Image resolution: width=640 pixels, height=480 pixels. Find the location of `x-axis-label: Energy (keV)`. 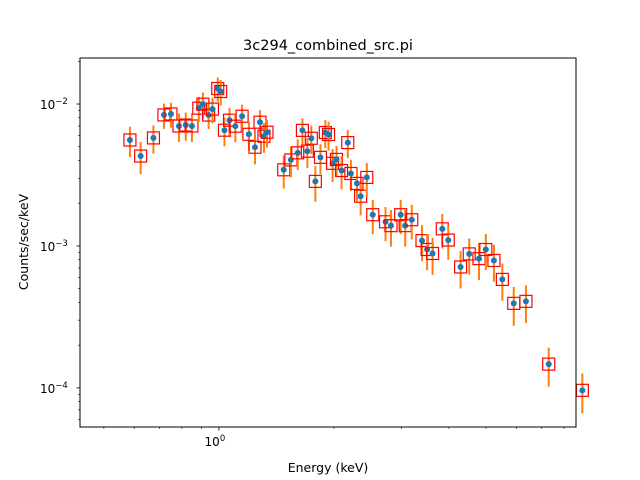

x-axis-label: Energy (keV) is located at coordinates (328, 467).